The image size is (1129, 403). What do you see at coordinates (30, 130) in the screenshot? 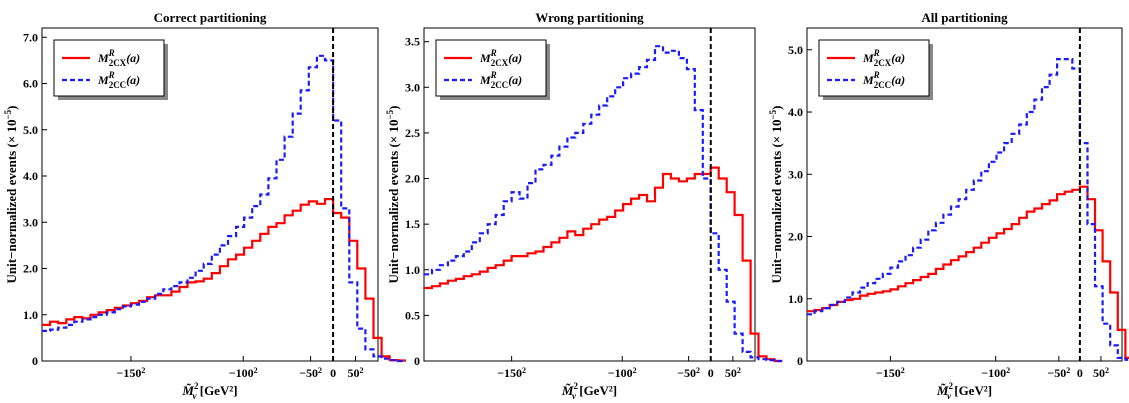
I see `y-tick-label: 5.0` at bounding box center [30, 130].